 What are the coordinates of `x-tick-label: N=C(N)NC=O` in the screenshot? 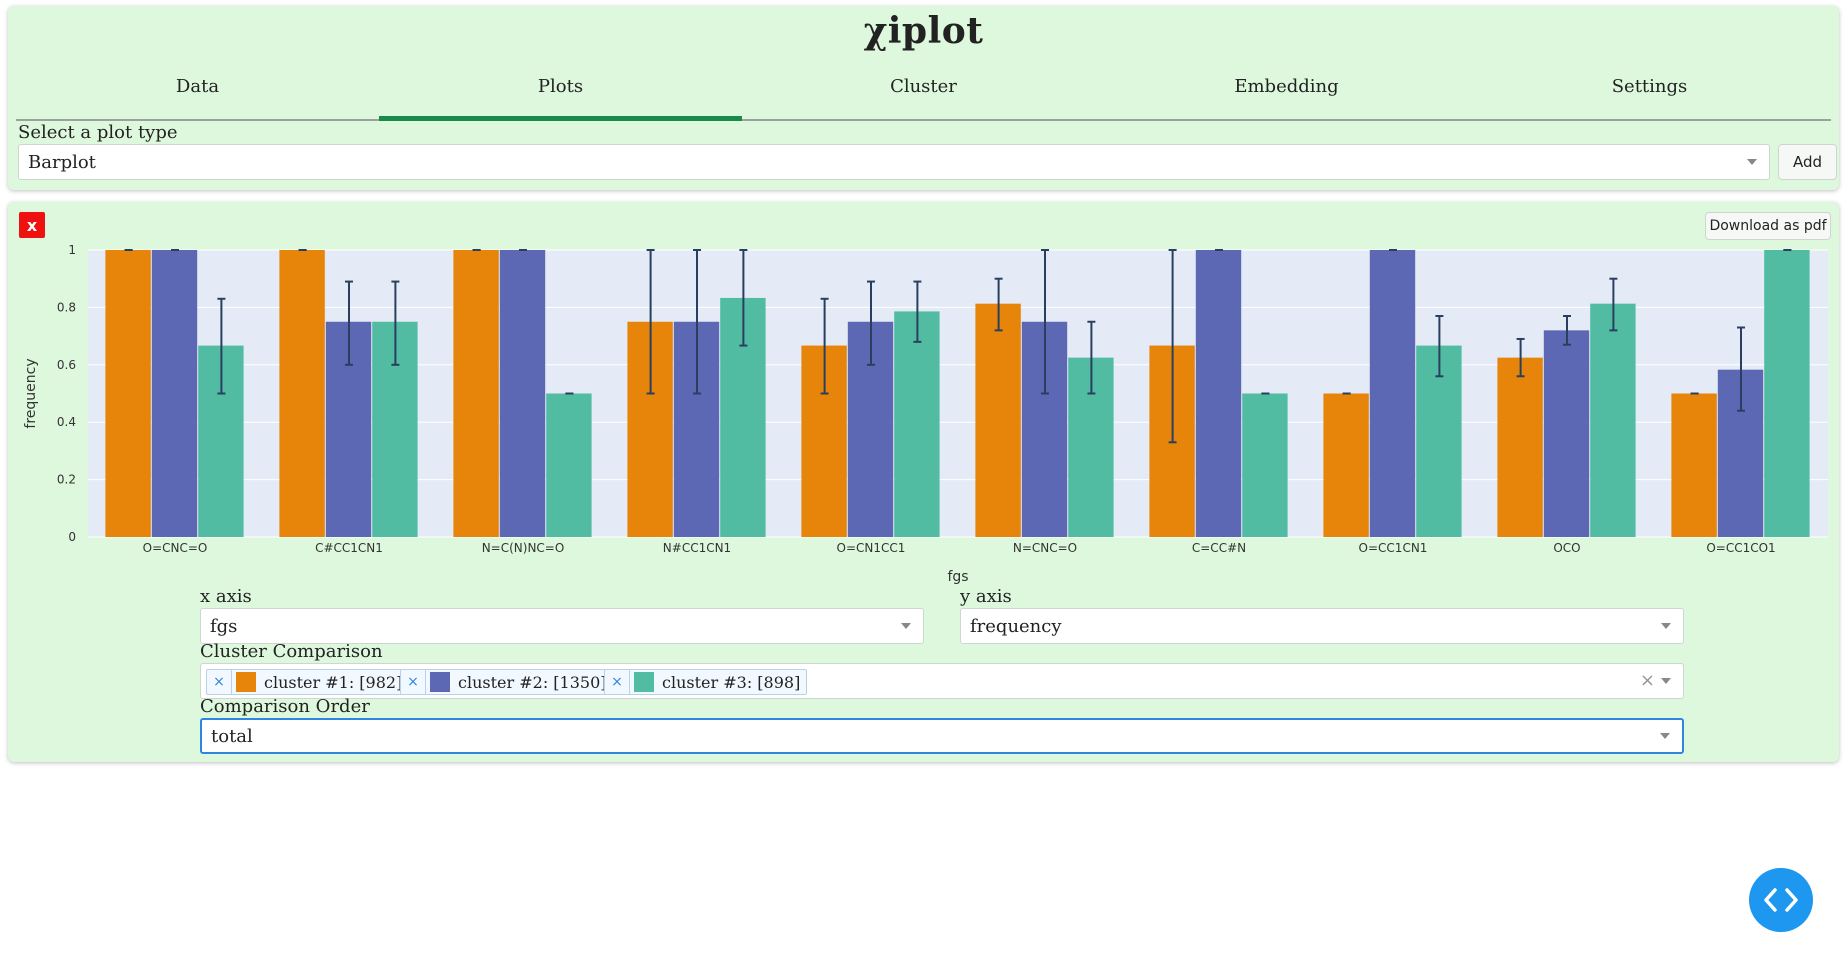 It's located at (523, 548).